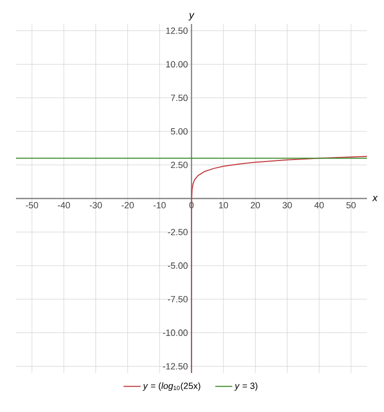 Image resolution: width=384 pixels, height=412 pixels. Describe the element at coordinates (178, 299) in the screenshot. I see `y-tick-label: -7.50` at that location.